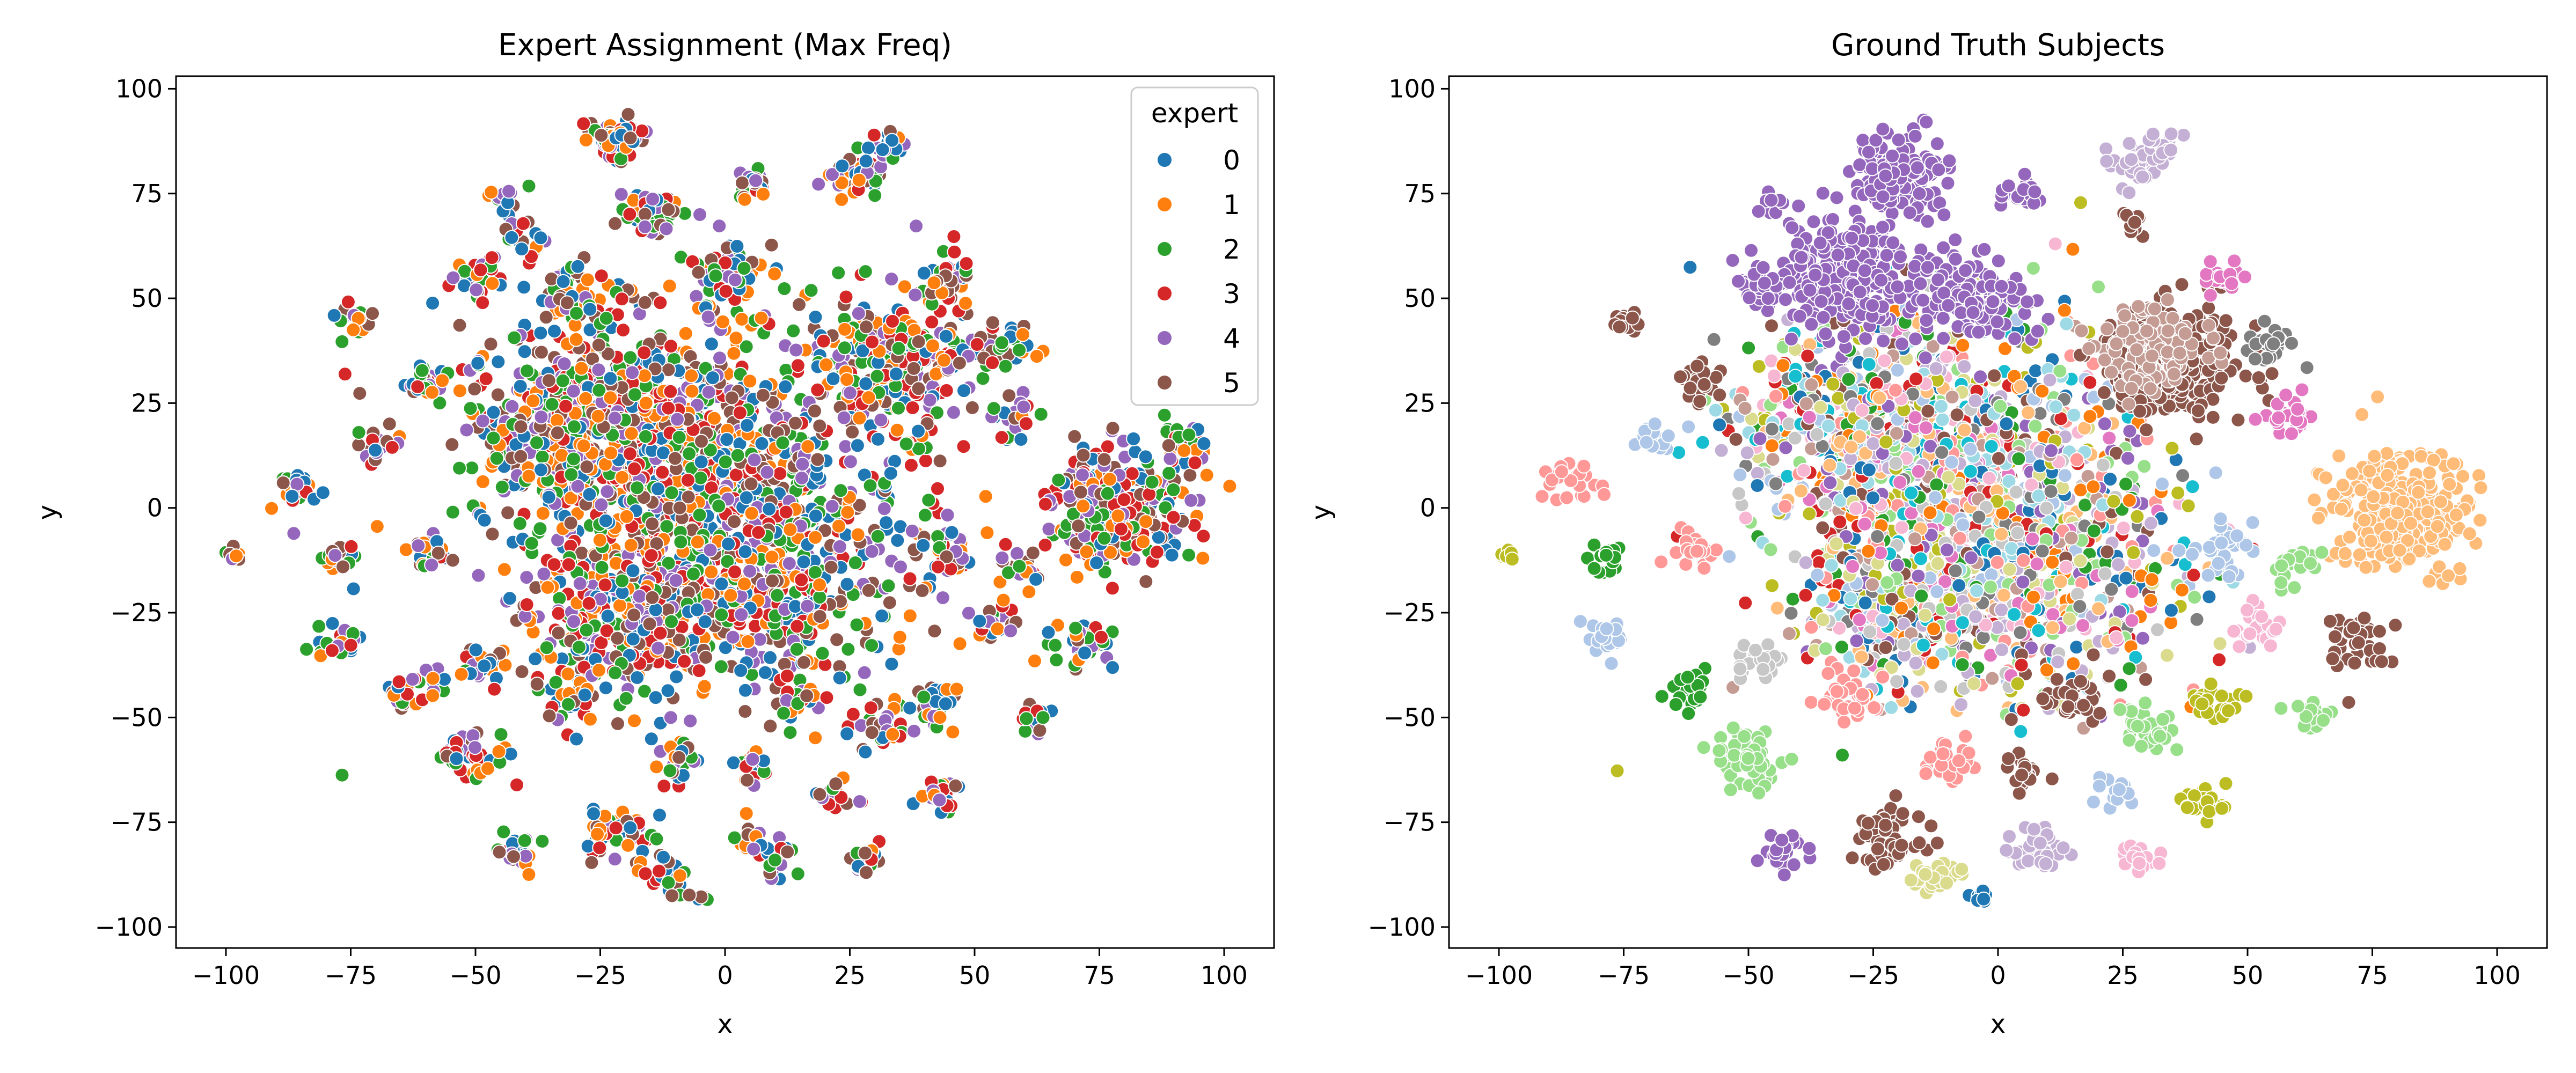 The width and height of the screenshot is (2576, 1073). Describe the element at coordinates (1231, 338) in the screenshot. I see `legend-label: 4` at that location.